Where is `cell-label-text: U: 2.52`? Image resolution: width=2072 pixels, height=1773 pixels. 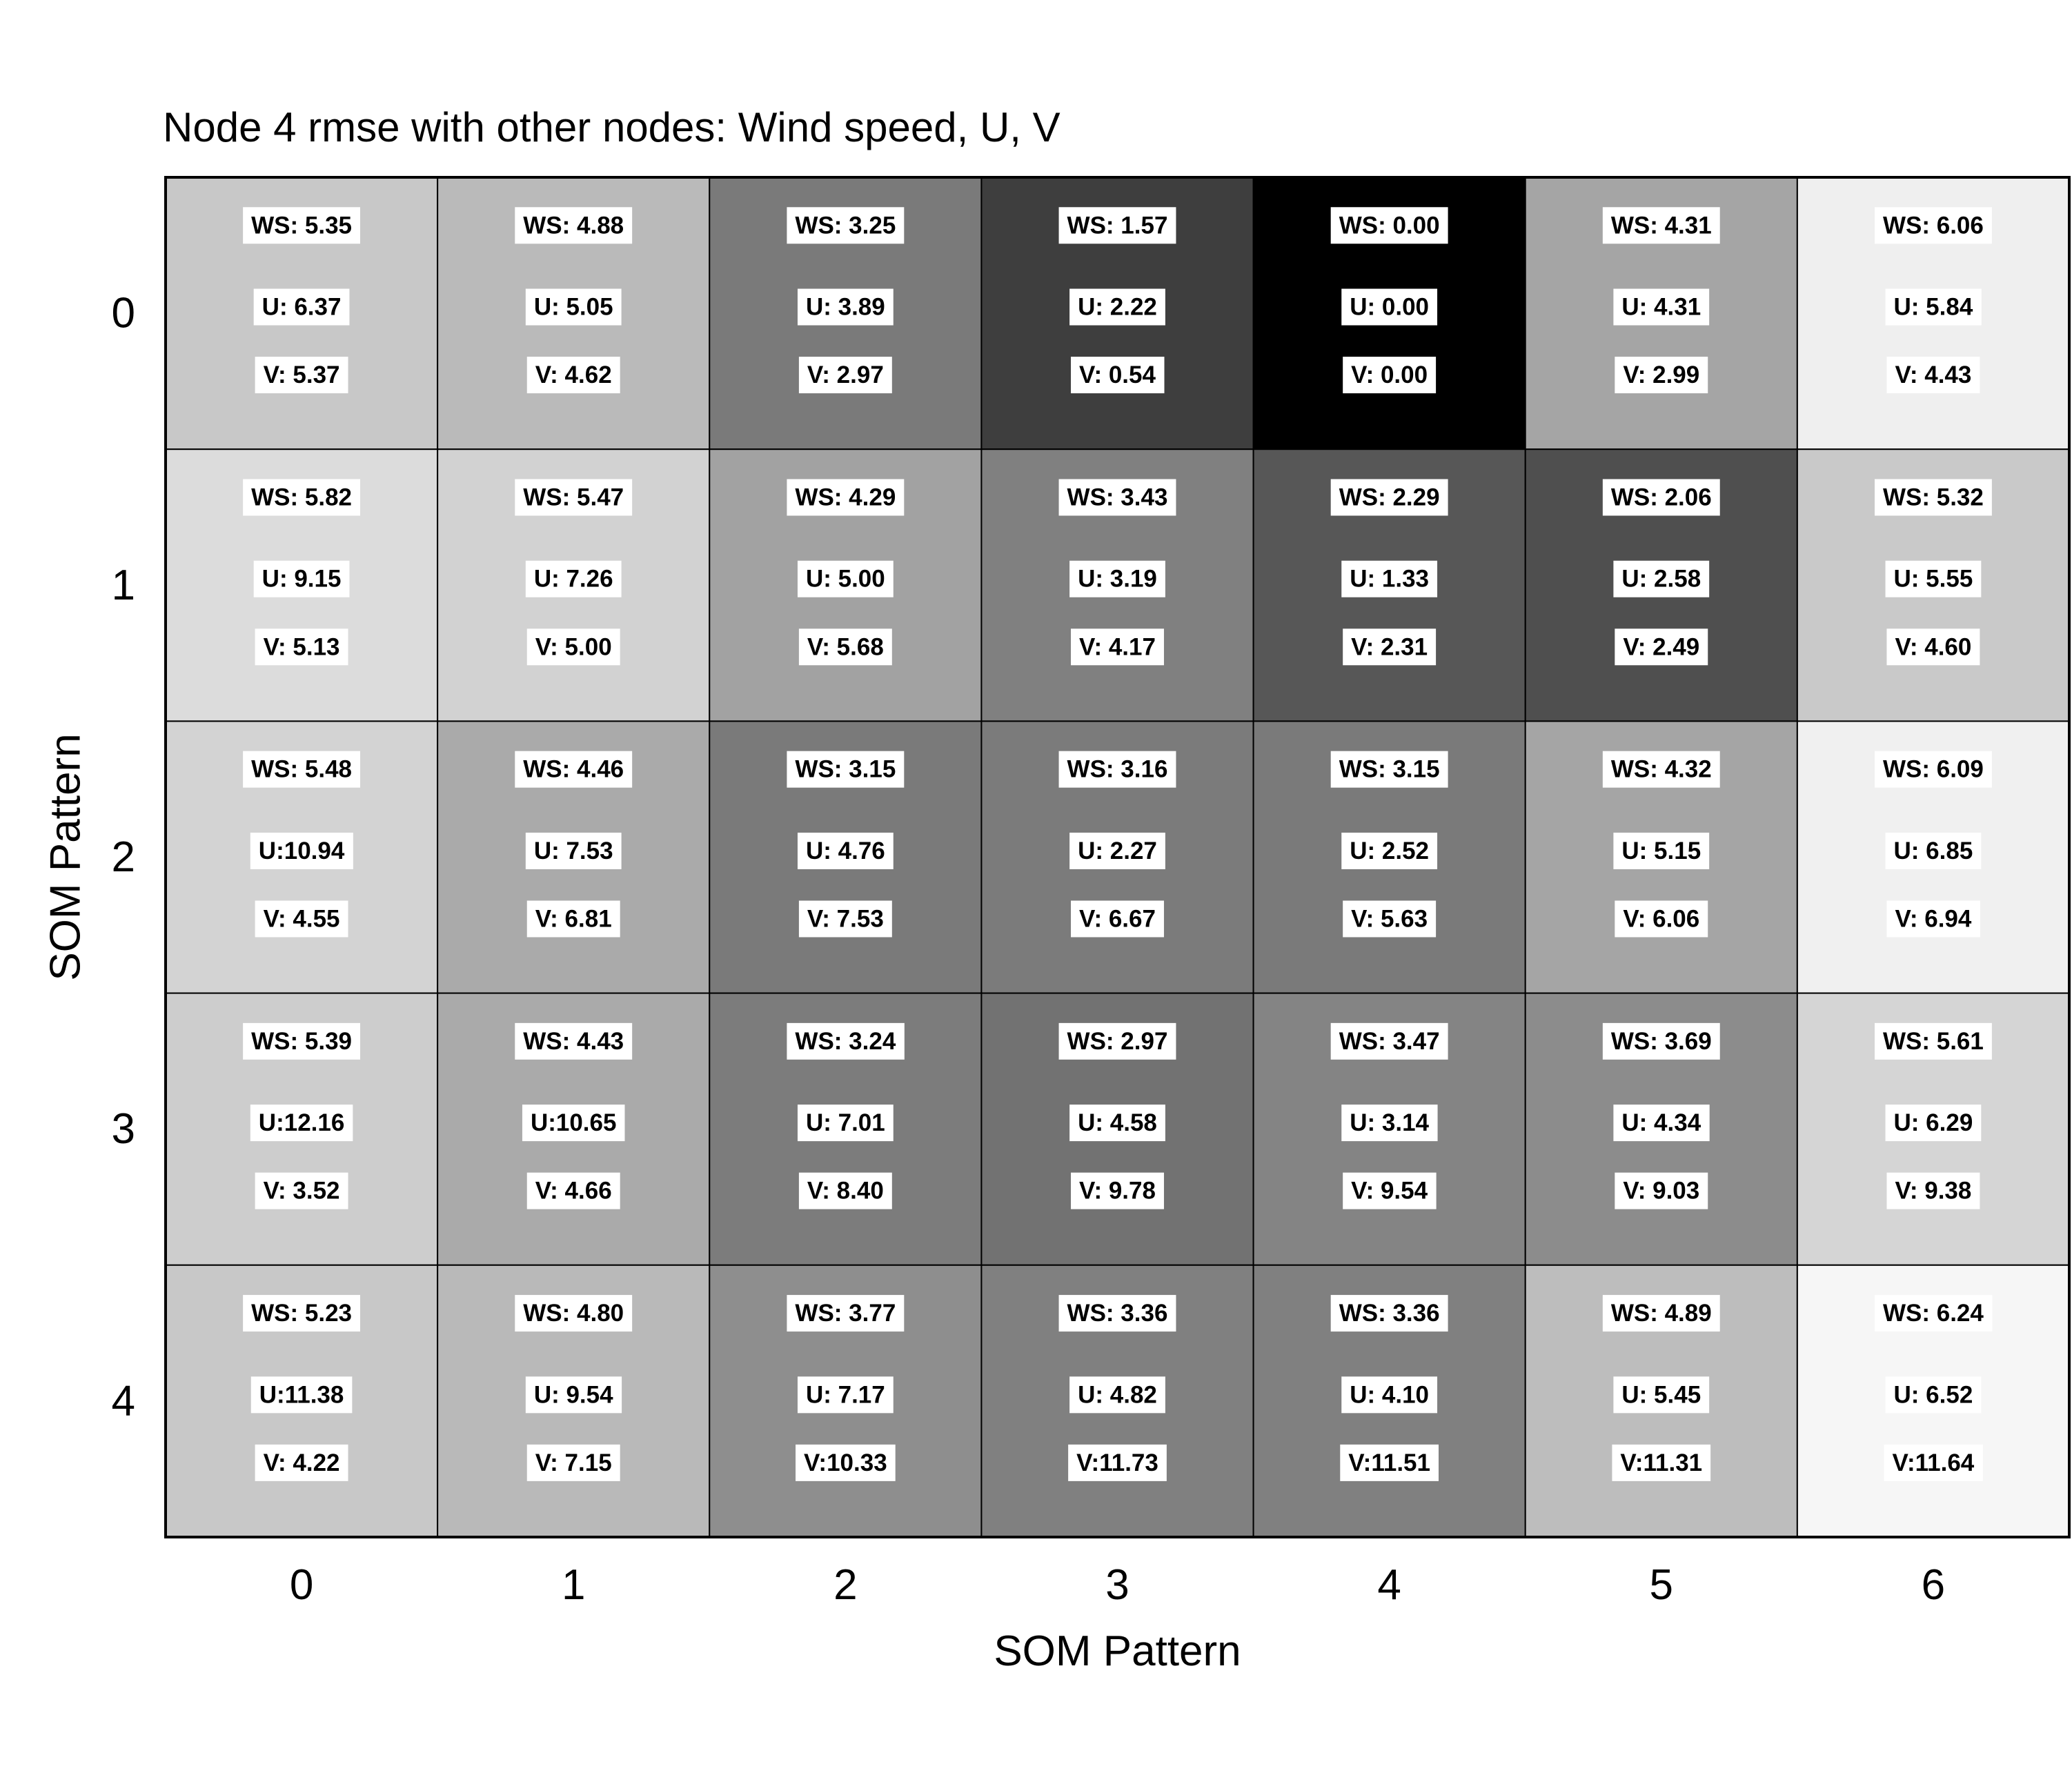
cell-label-text: U: 2.52 is located at coordinates (1389, 851).